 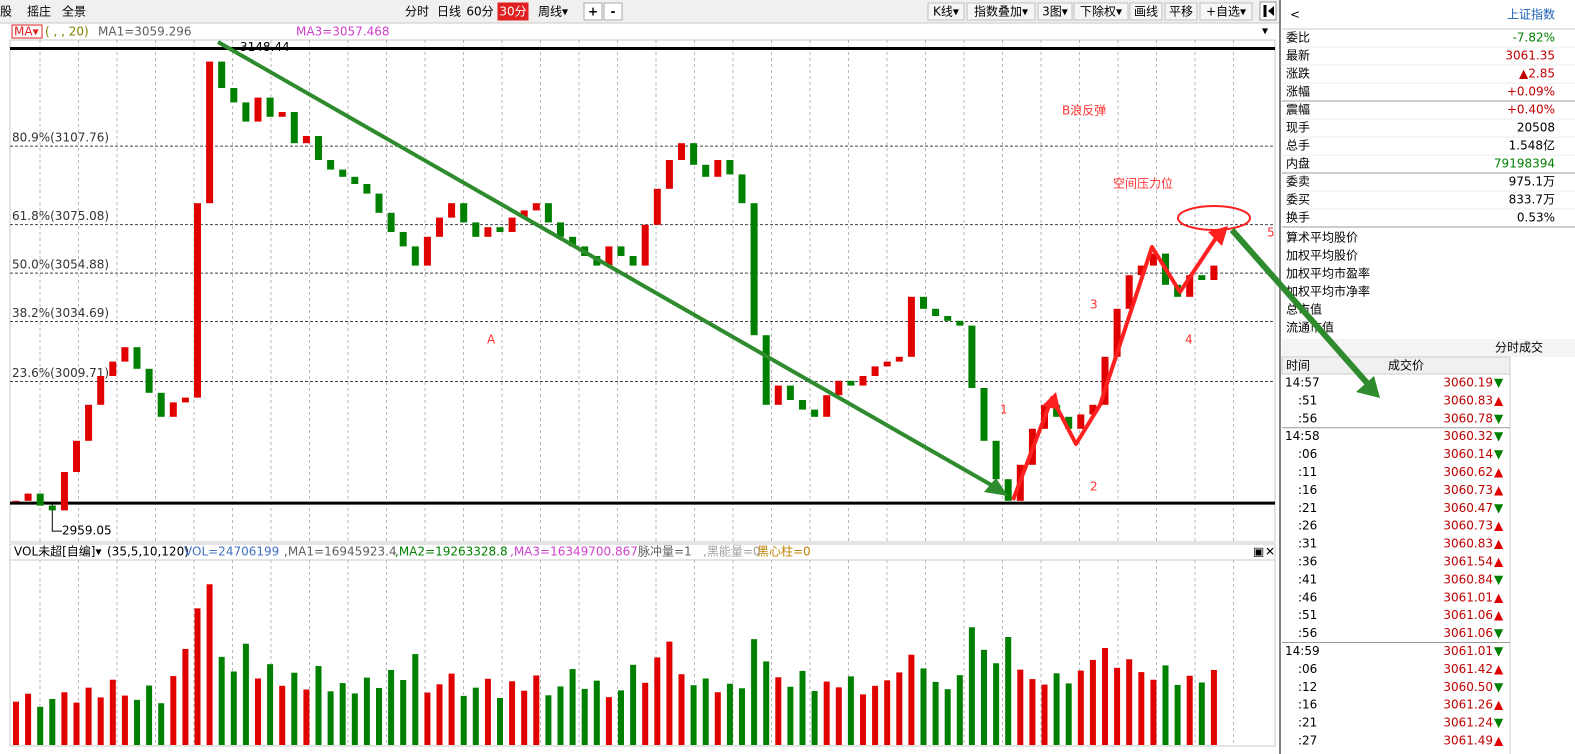 I want to click on trade-time: :56, so click(x=1307, y=418).